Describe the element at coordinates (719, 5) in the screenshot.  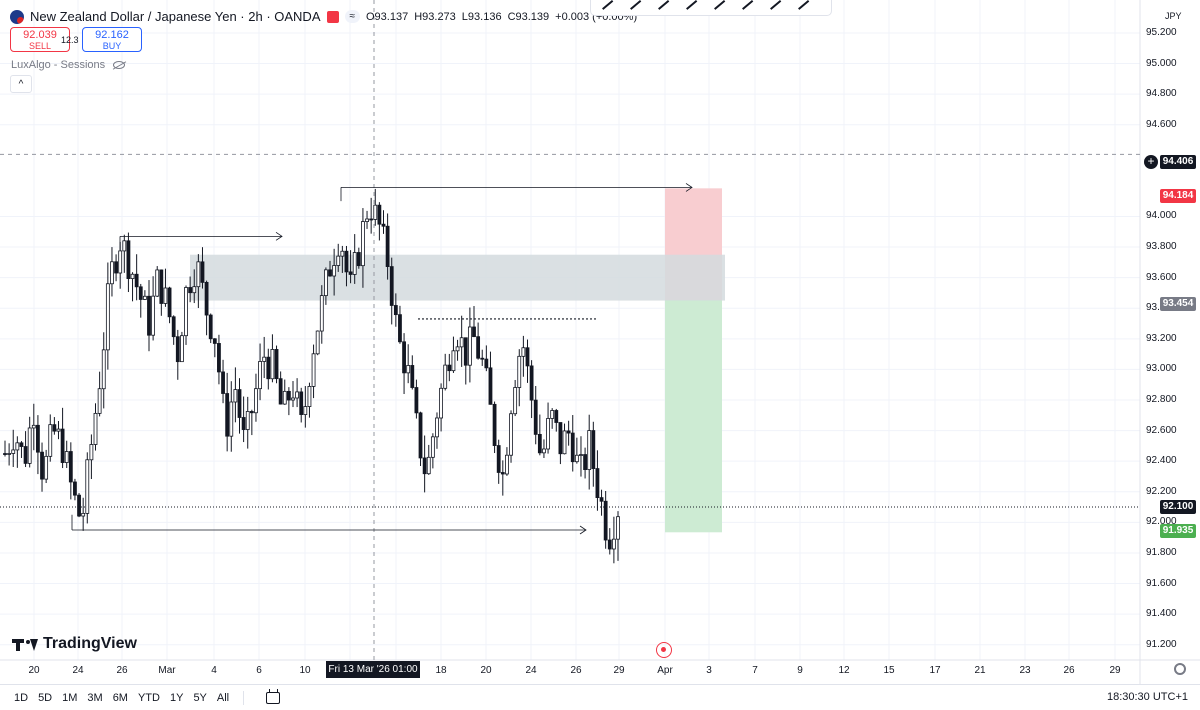
I see `fib-icon` at that location.